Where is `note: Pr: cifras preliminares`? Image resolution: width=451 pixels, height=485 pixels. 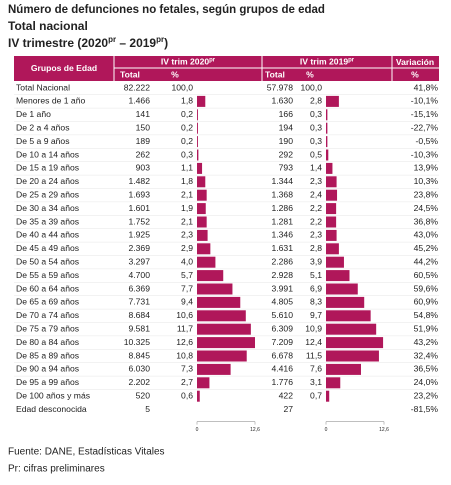 note: Pr: cifras preliminares is located at coordinates (56, 469).